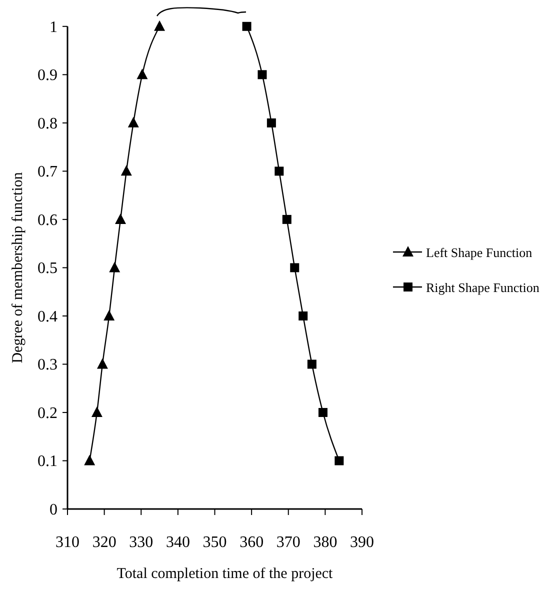  I want to click on y-tick-label: 0, so click(54, 510).